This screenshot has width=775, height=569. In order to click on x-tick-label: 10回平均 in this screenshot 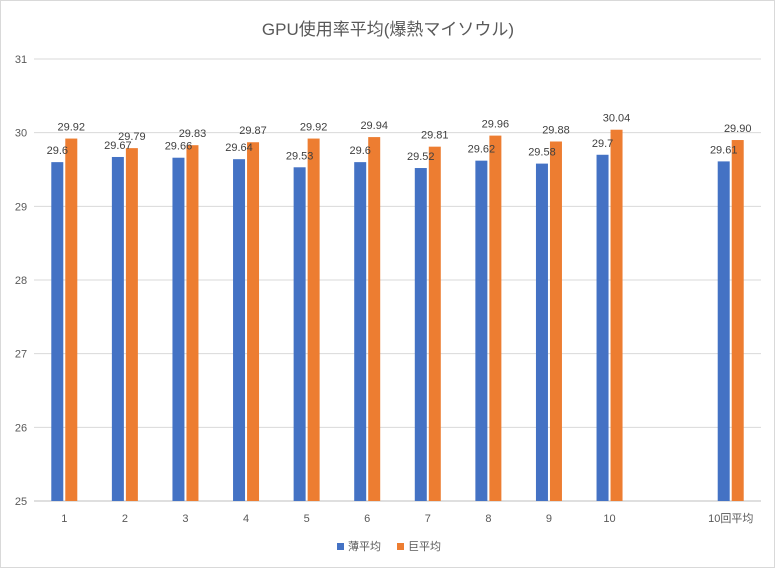, I will do `click(730, 518)`.